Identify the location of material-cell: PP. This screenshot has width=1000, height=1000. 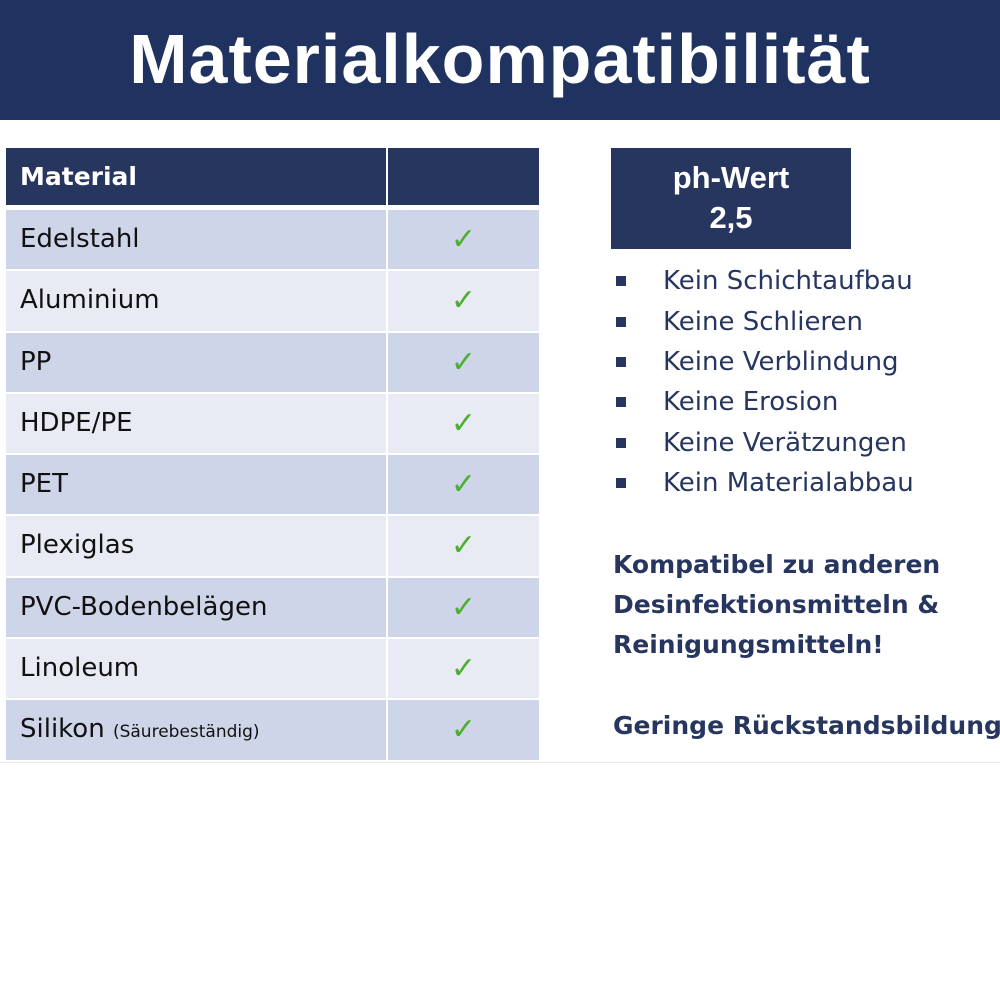
(196, 362).